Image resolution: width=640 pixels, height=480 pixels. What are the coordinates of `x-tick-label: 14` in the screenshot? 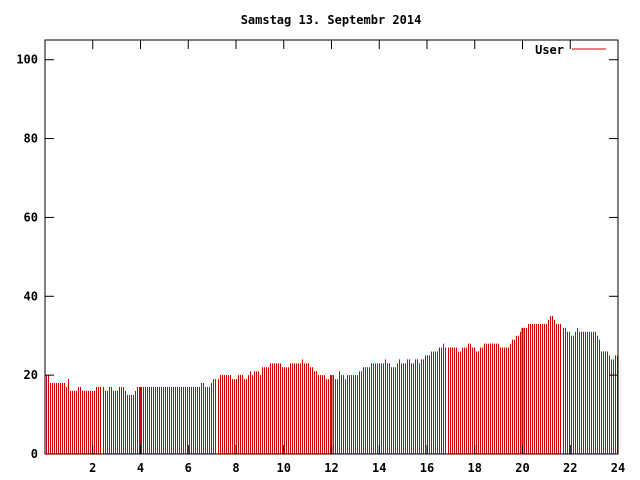 It's located at (379, 468).